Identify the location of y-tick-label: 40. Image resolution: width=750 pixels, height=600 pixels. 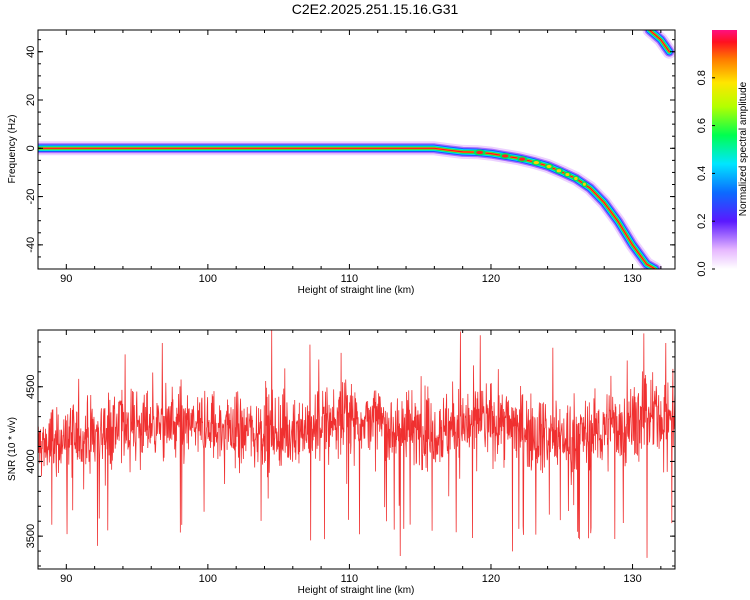
(31, 52).